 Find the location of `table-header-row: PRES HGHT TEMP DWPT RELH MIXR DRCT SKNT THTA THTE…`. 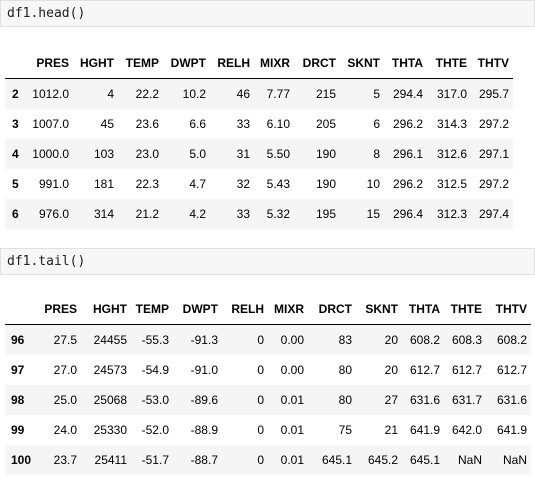

table-header-row: PRES HGHT TEMP DWPT RELH MIXR DRCT SKNT THTA THTE… is located at coordinates (259, 63).